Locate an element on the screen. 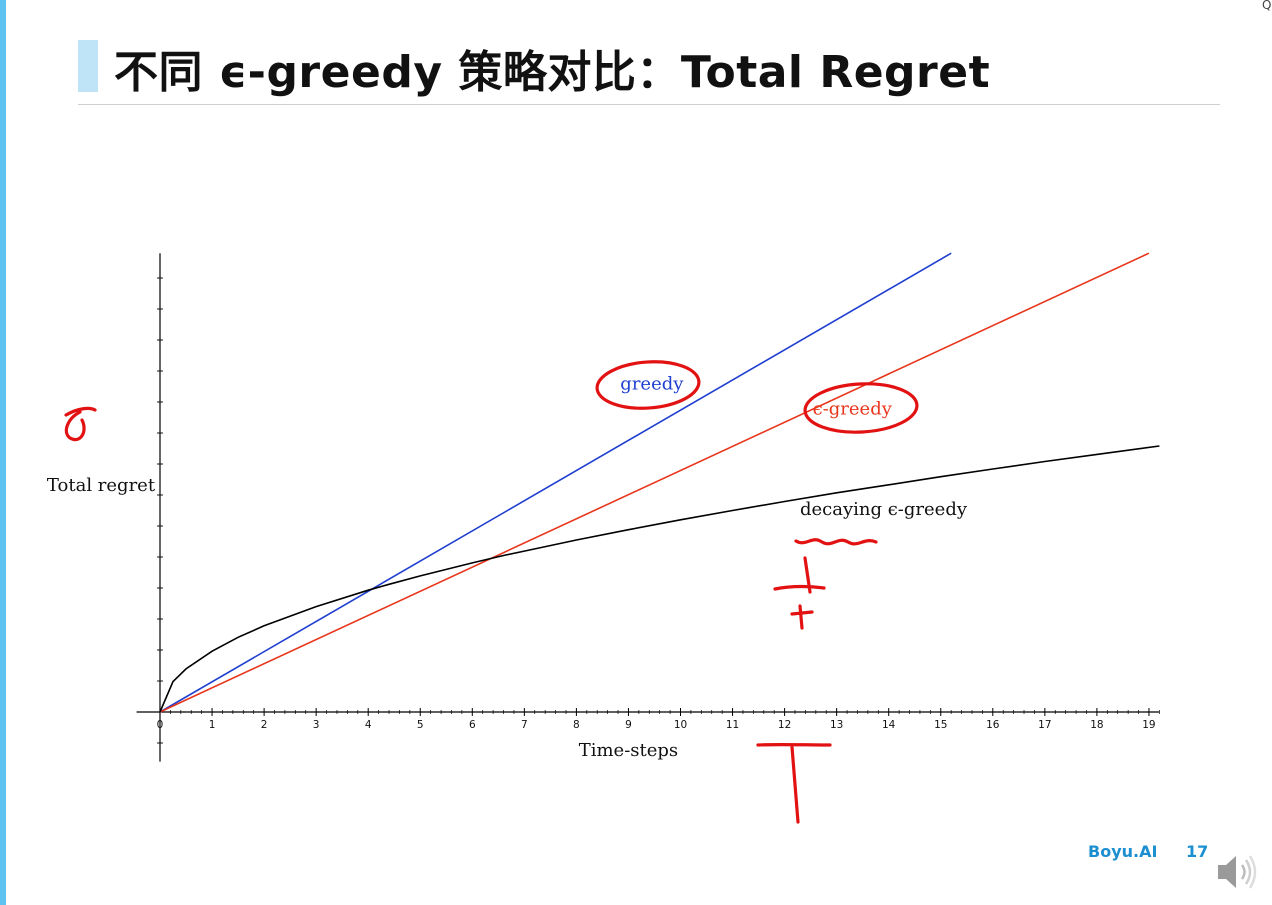 The height and width of the screenshot is (905, 1272). series-annotation-label: greedy is located at coordinates (652, 384).